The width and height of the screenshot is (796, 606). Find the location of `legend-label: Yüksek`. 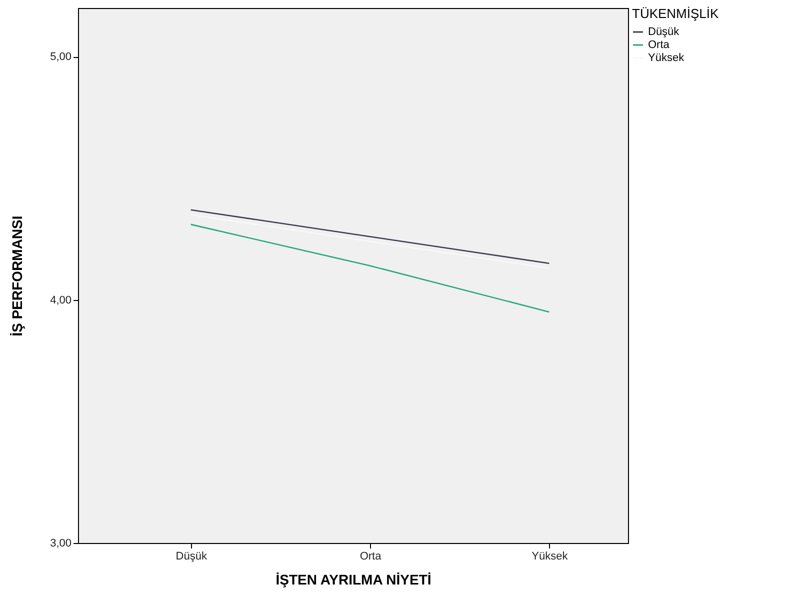

legend-label: Yüksek is located at coordinates (666, 58).